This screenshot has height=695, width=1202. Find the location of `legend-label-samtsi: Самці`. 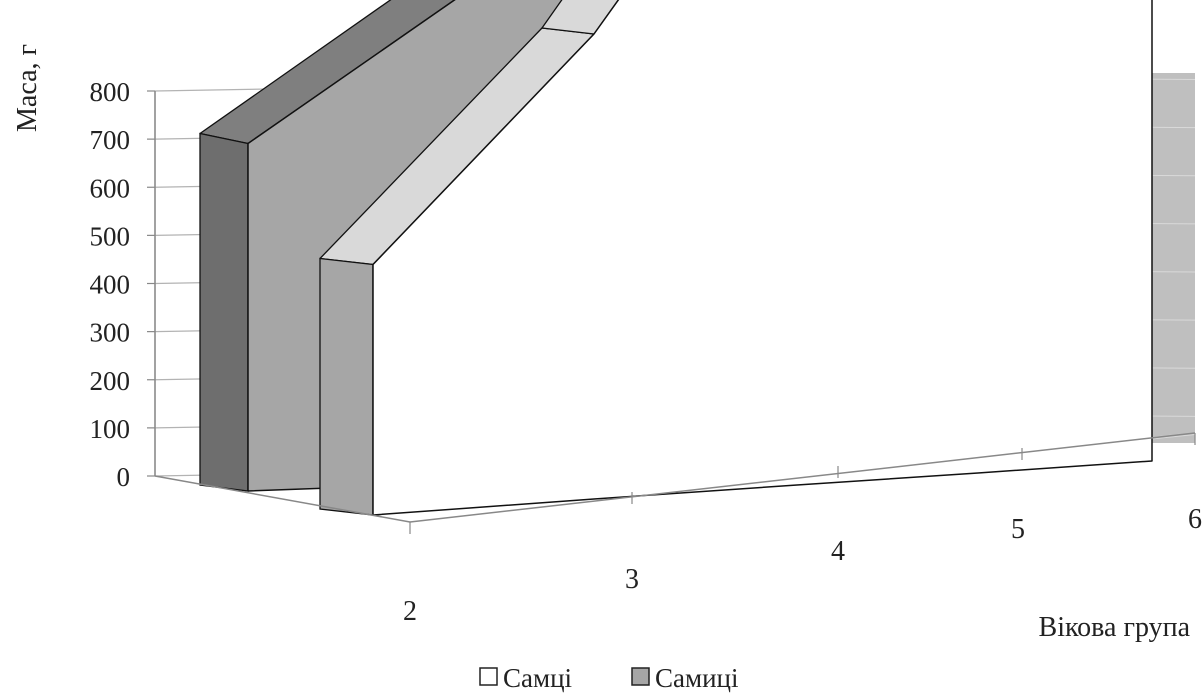

legend-label-samtsi: Самці is located at coordinates (537, 678).